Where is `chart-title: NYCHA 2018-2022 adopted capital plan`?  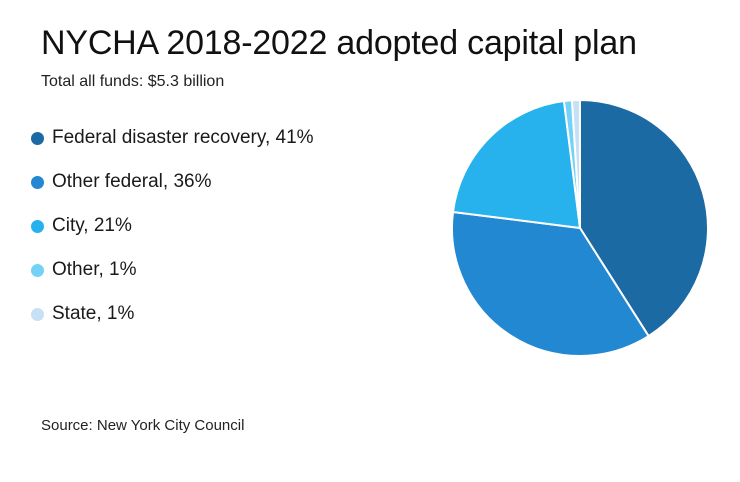
chart-title: NYCHA 2018-2022 adopted capital plan is located at coordinates (339, 43).